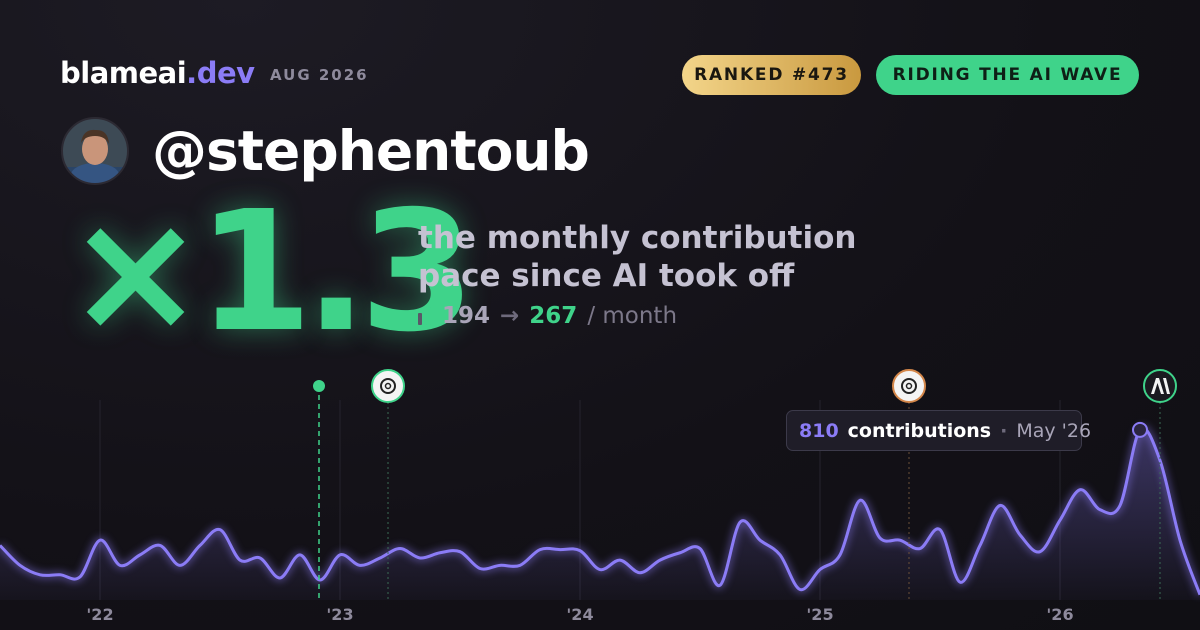  I want to click on highlight-point, so click(1140, 429).